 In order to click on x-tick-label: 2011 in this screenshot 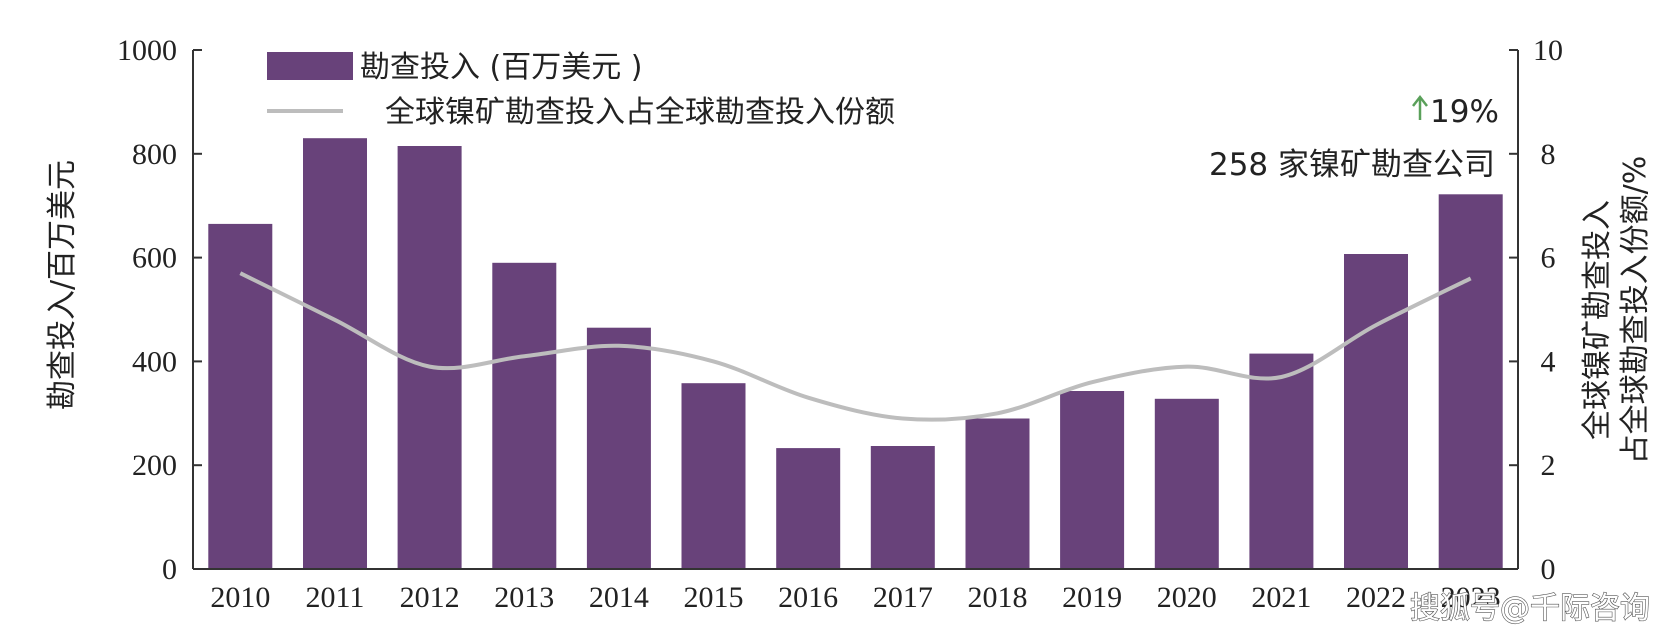, I will do `click(335, 597)`.